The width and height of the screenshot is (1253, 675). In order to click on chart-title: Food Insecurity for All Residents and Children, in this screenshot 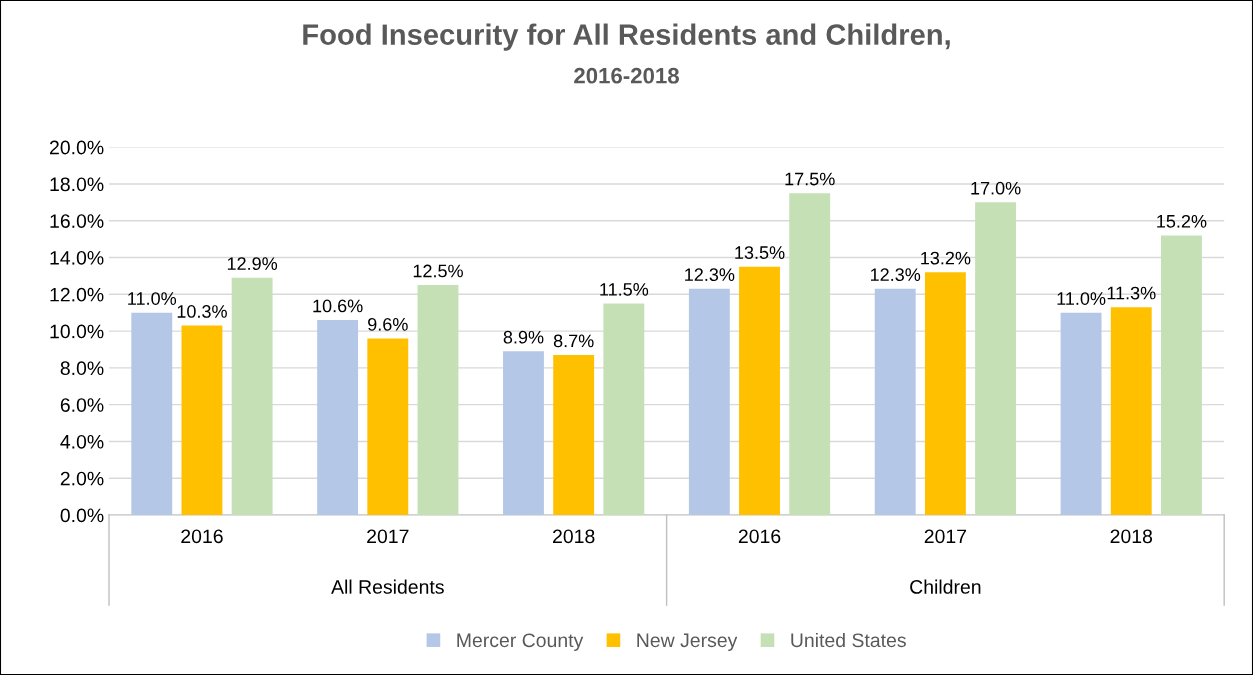, I will do `click(626, 37)`.